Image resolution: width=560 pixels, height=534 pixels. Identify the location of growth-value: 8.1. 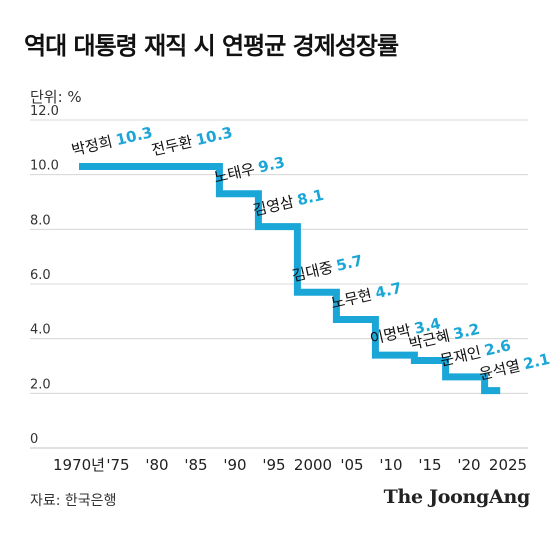
(310, 198).